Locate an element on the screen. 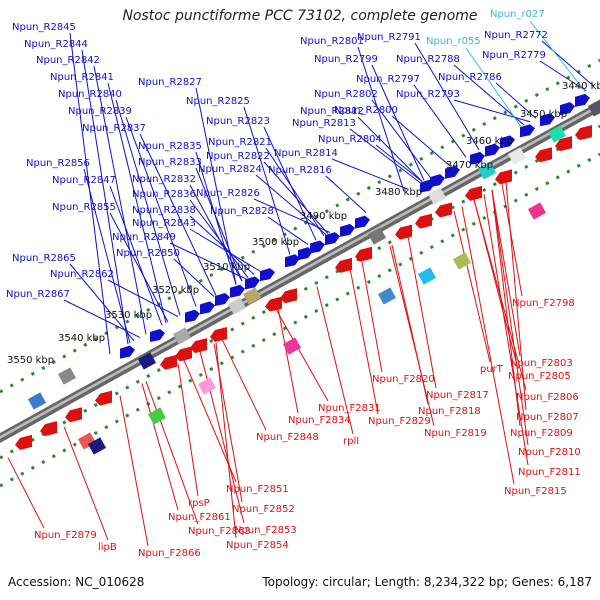 The height and width of the screenshot is (600, 600). label-npun-r2849: Npun_R2849 is located at coordinates (144, 237).